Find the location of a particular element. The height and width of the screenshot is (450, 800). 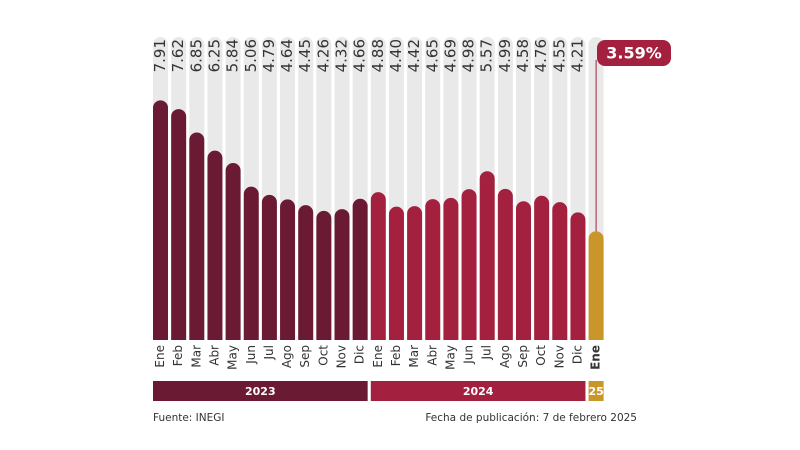

value-label: 4.98 is located at coordinates (469, 55).